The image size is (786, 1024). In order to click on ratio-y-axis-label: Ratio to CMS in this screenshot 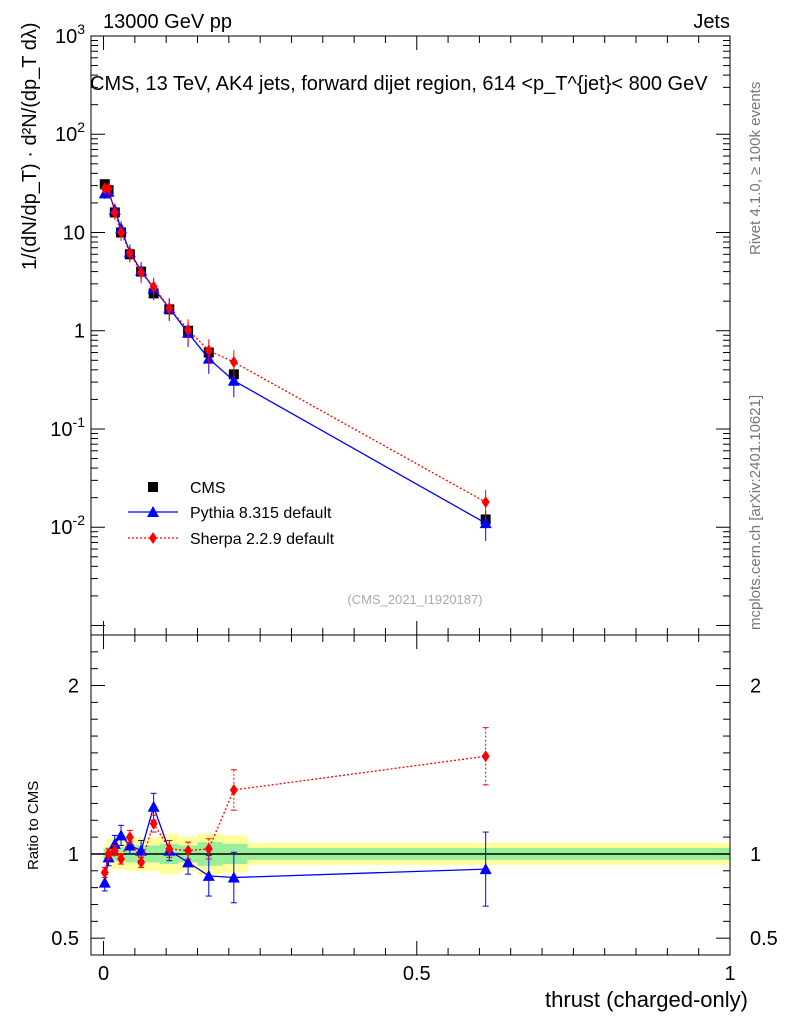, I will do `click(33, 825)`.